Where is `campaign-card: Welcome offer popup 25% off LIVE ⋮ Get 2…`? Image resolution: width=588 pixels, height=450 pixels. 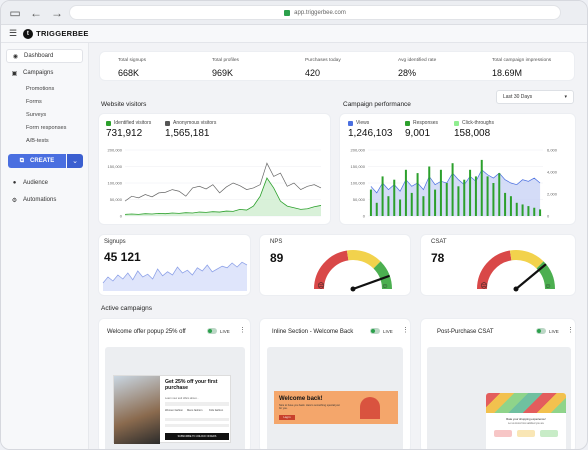 campaign-card: Welcome offer popup 25% off LIVE ⋮ Get 2… is located at coordinates (174, 383).